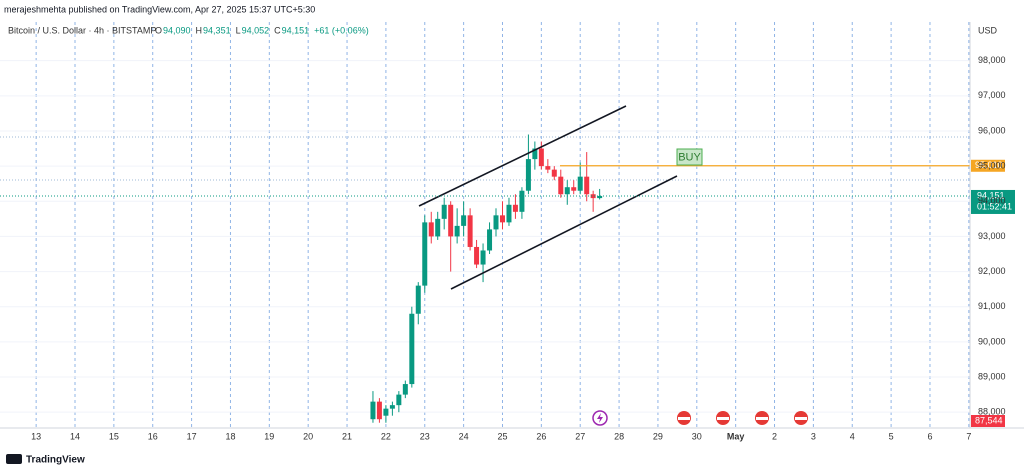 This screenshot has width=1024, height=472. I want to click on legend-value: 94,151, so click(296, 30).